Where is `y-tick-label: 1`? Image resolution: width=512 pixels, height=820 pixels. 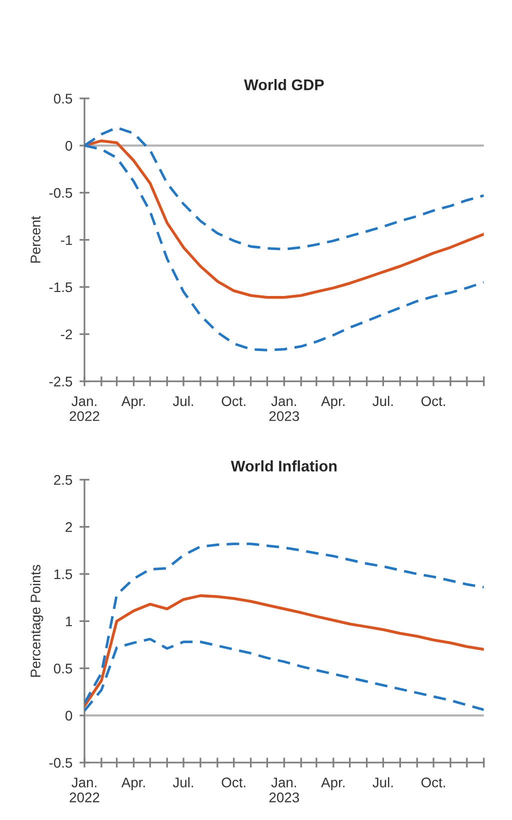
y-tick-label: 1 is located at coordinates (69, 621).